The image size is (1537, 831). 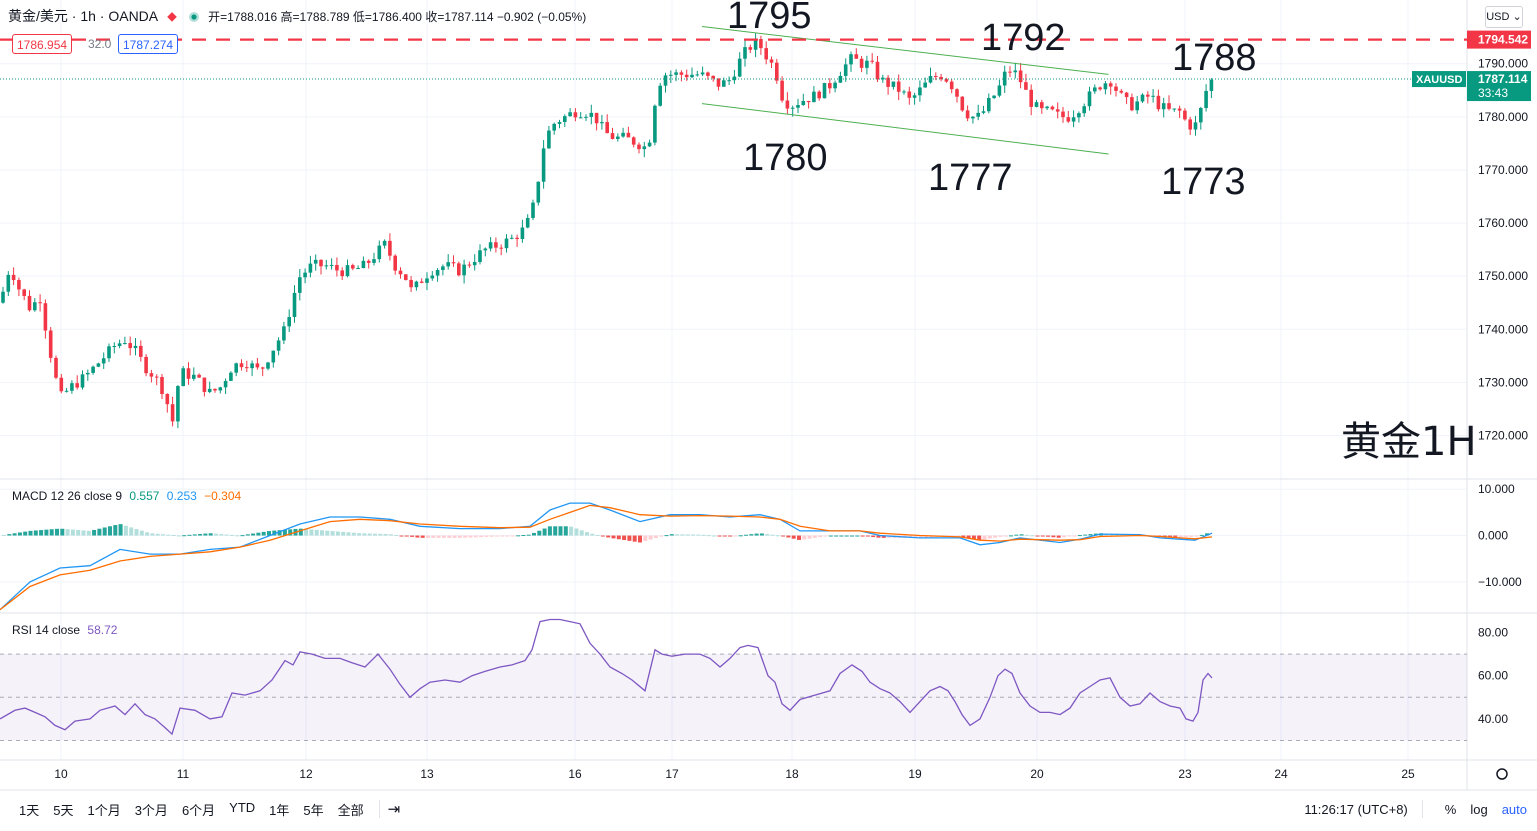 What do you see at coordinates (1479, 809) in the screenshot?
I see `log-scale-toggle: log` at bounding box center [1479, 809].